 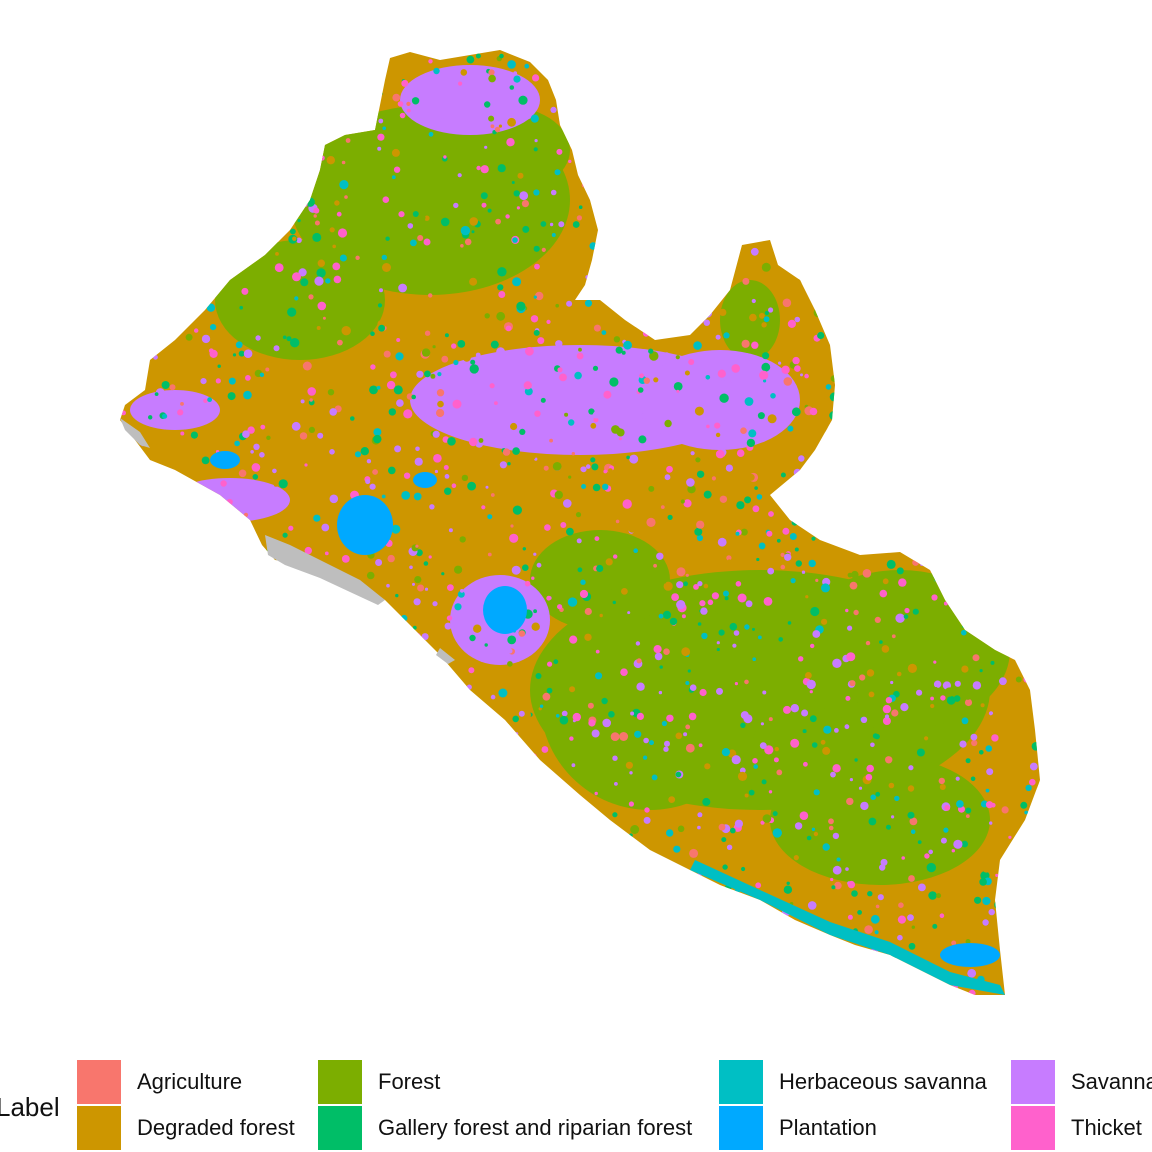 What do you see at coordinates (1081, 1082) in the screenshot?
I see `legend-item-savanna: Savanna` at bounding box center [1081, 1082].